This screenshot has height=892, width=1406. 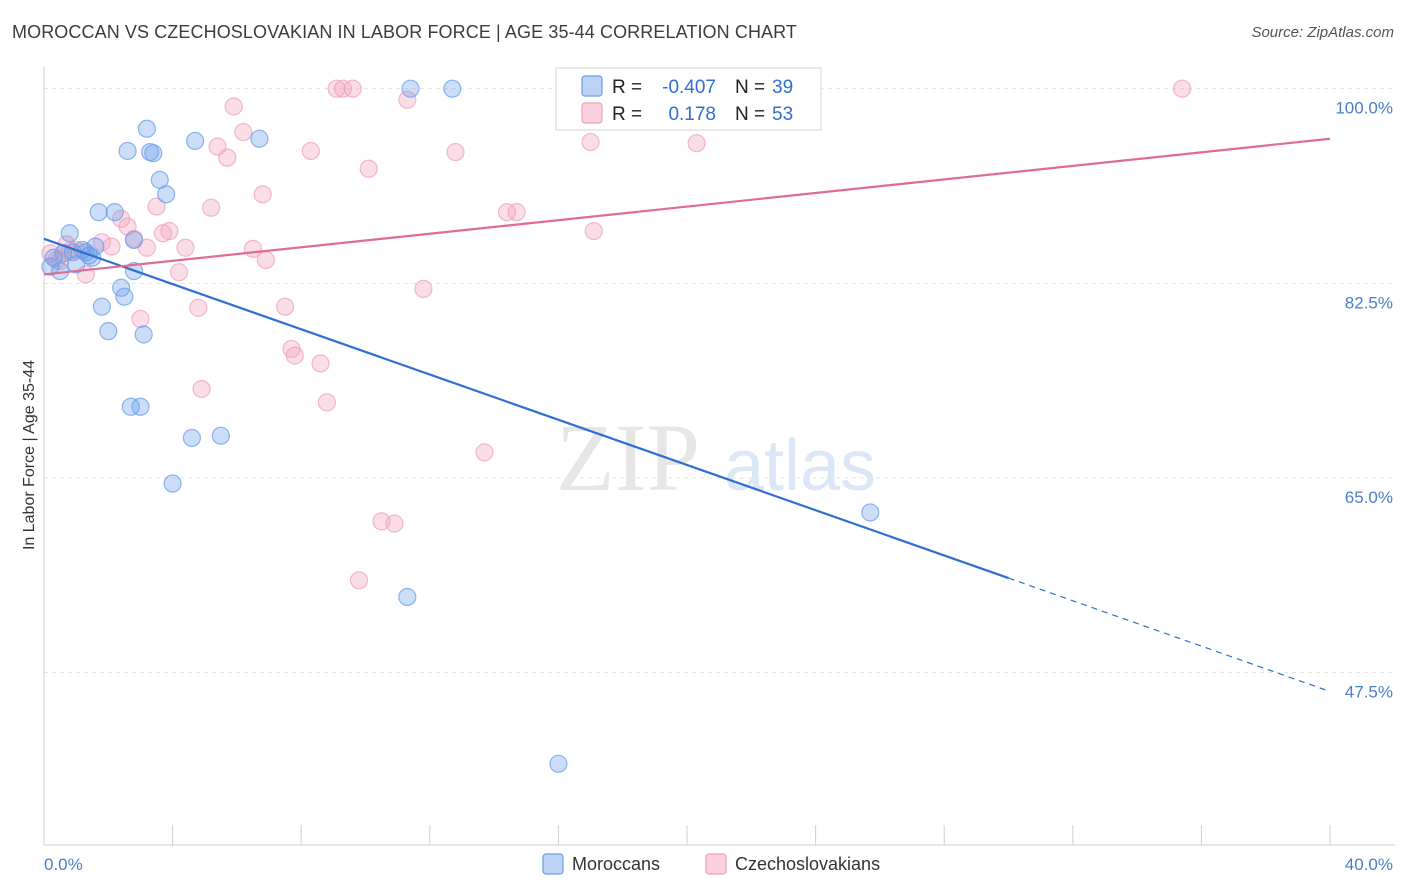 I want to click on x-tick-label-min: 0.0%, so click(x=63, y=864).